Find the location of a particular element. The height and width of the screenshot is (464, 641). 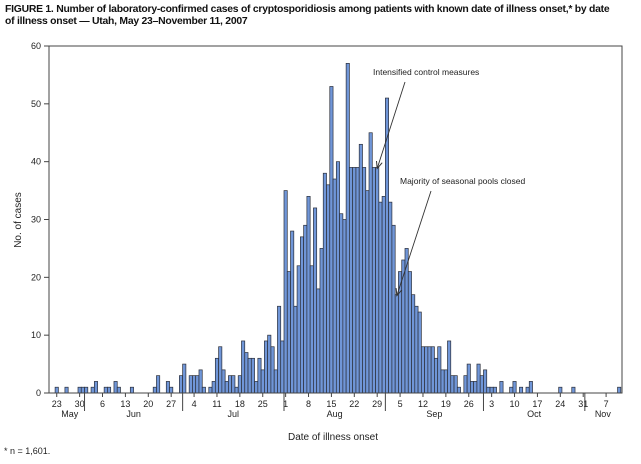

x-tick-label: 15 is located at coordinates (331, 404).